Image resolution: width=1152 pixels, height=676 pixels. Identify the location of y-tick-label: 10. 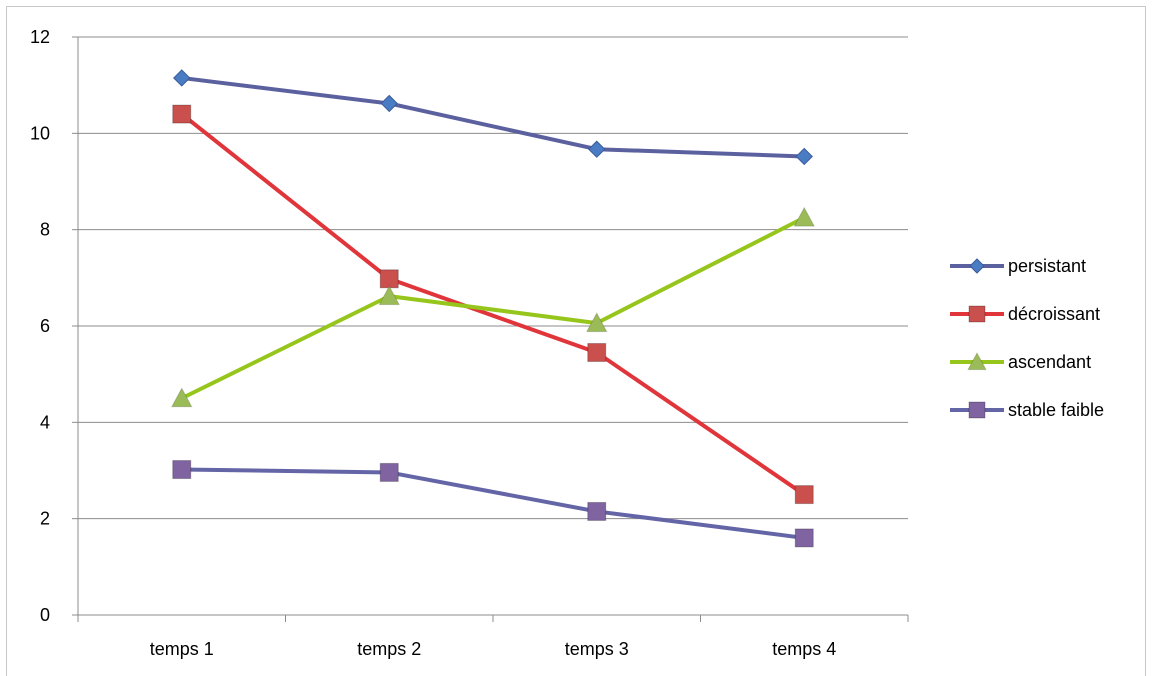
(40, 133).